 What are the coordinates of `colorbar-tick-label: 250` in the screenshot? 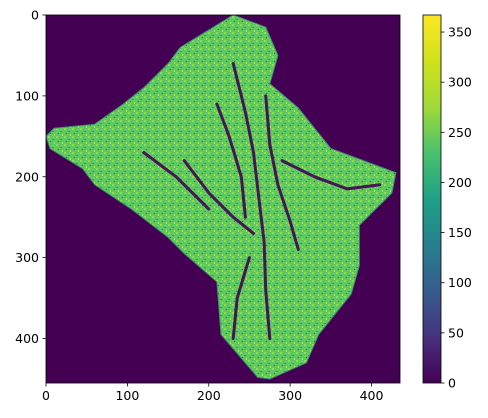 It's located at (460, 132).